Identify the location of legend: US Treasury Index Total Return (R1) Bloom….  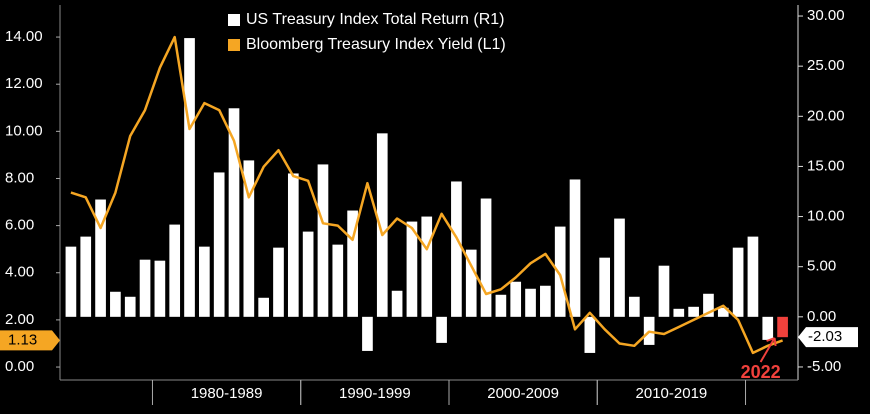
(402, 32).